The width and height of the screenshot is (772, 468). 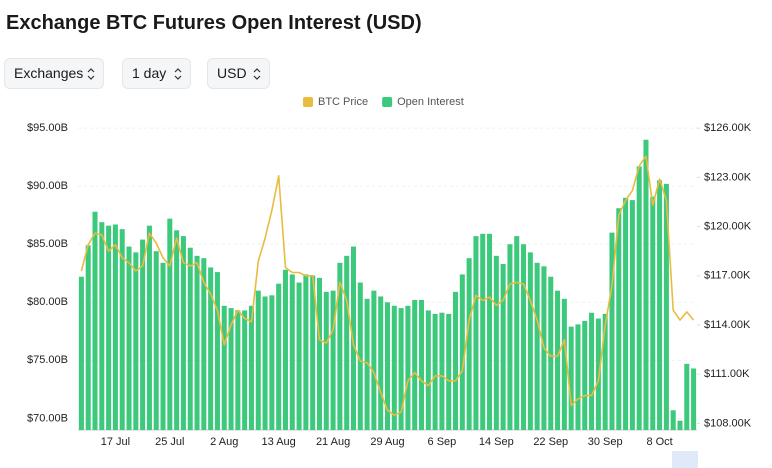 I want to click on select-label: USD, so click(x=232, y=73).